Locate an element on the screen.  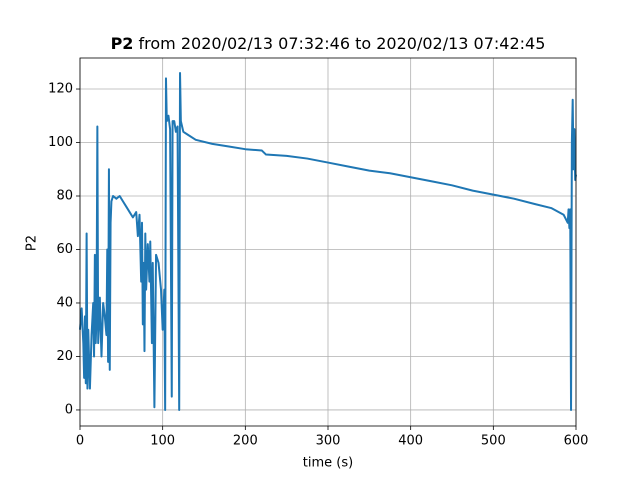
x-tick-label: 400 is located at coordinates (410, 441).